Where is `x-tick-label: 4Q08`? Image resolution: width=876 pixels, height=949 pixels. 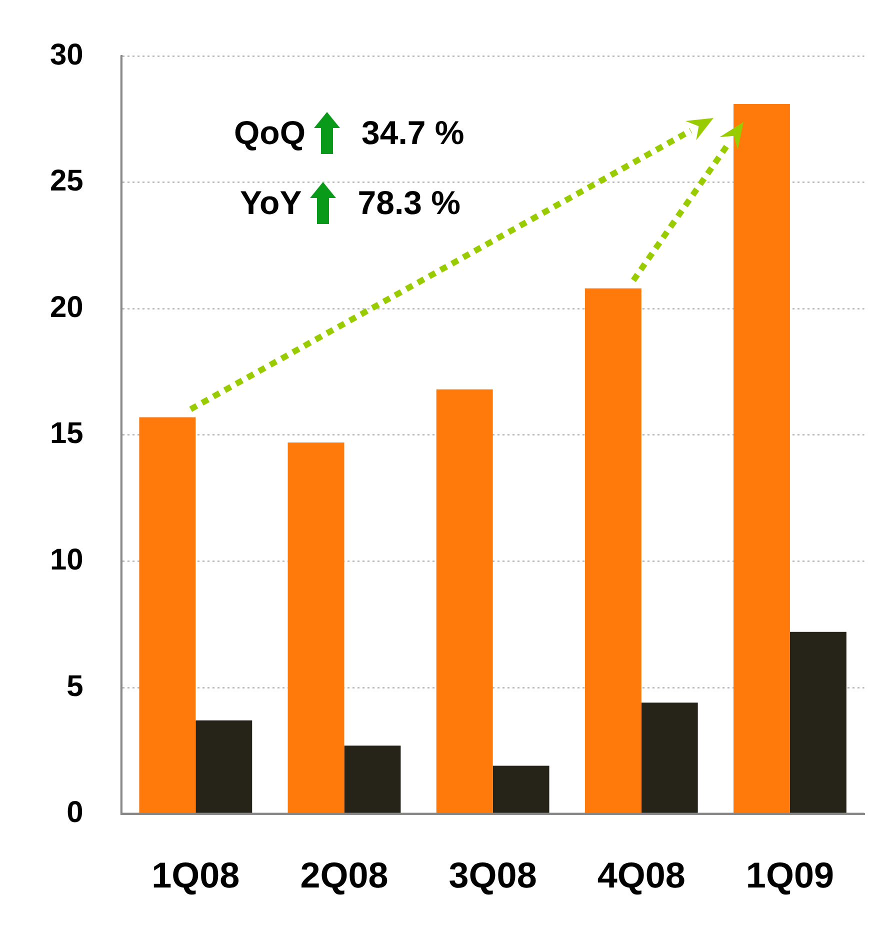 x-tick-label: 4Q08 is located at coordinates (641, 875).